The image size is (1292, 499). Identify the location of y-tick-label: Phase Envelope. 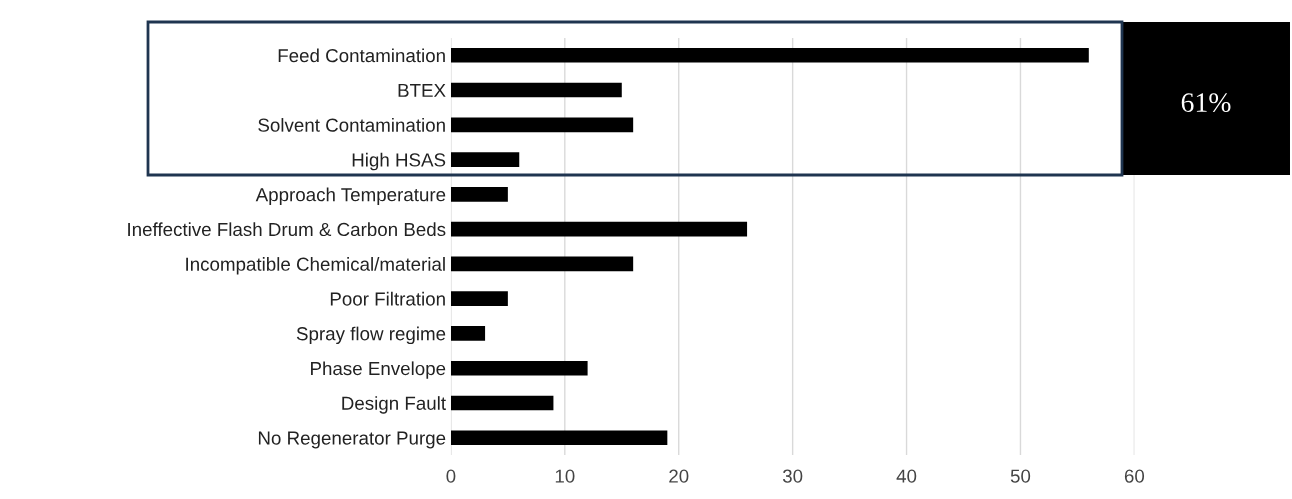
(378, 370).